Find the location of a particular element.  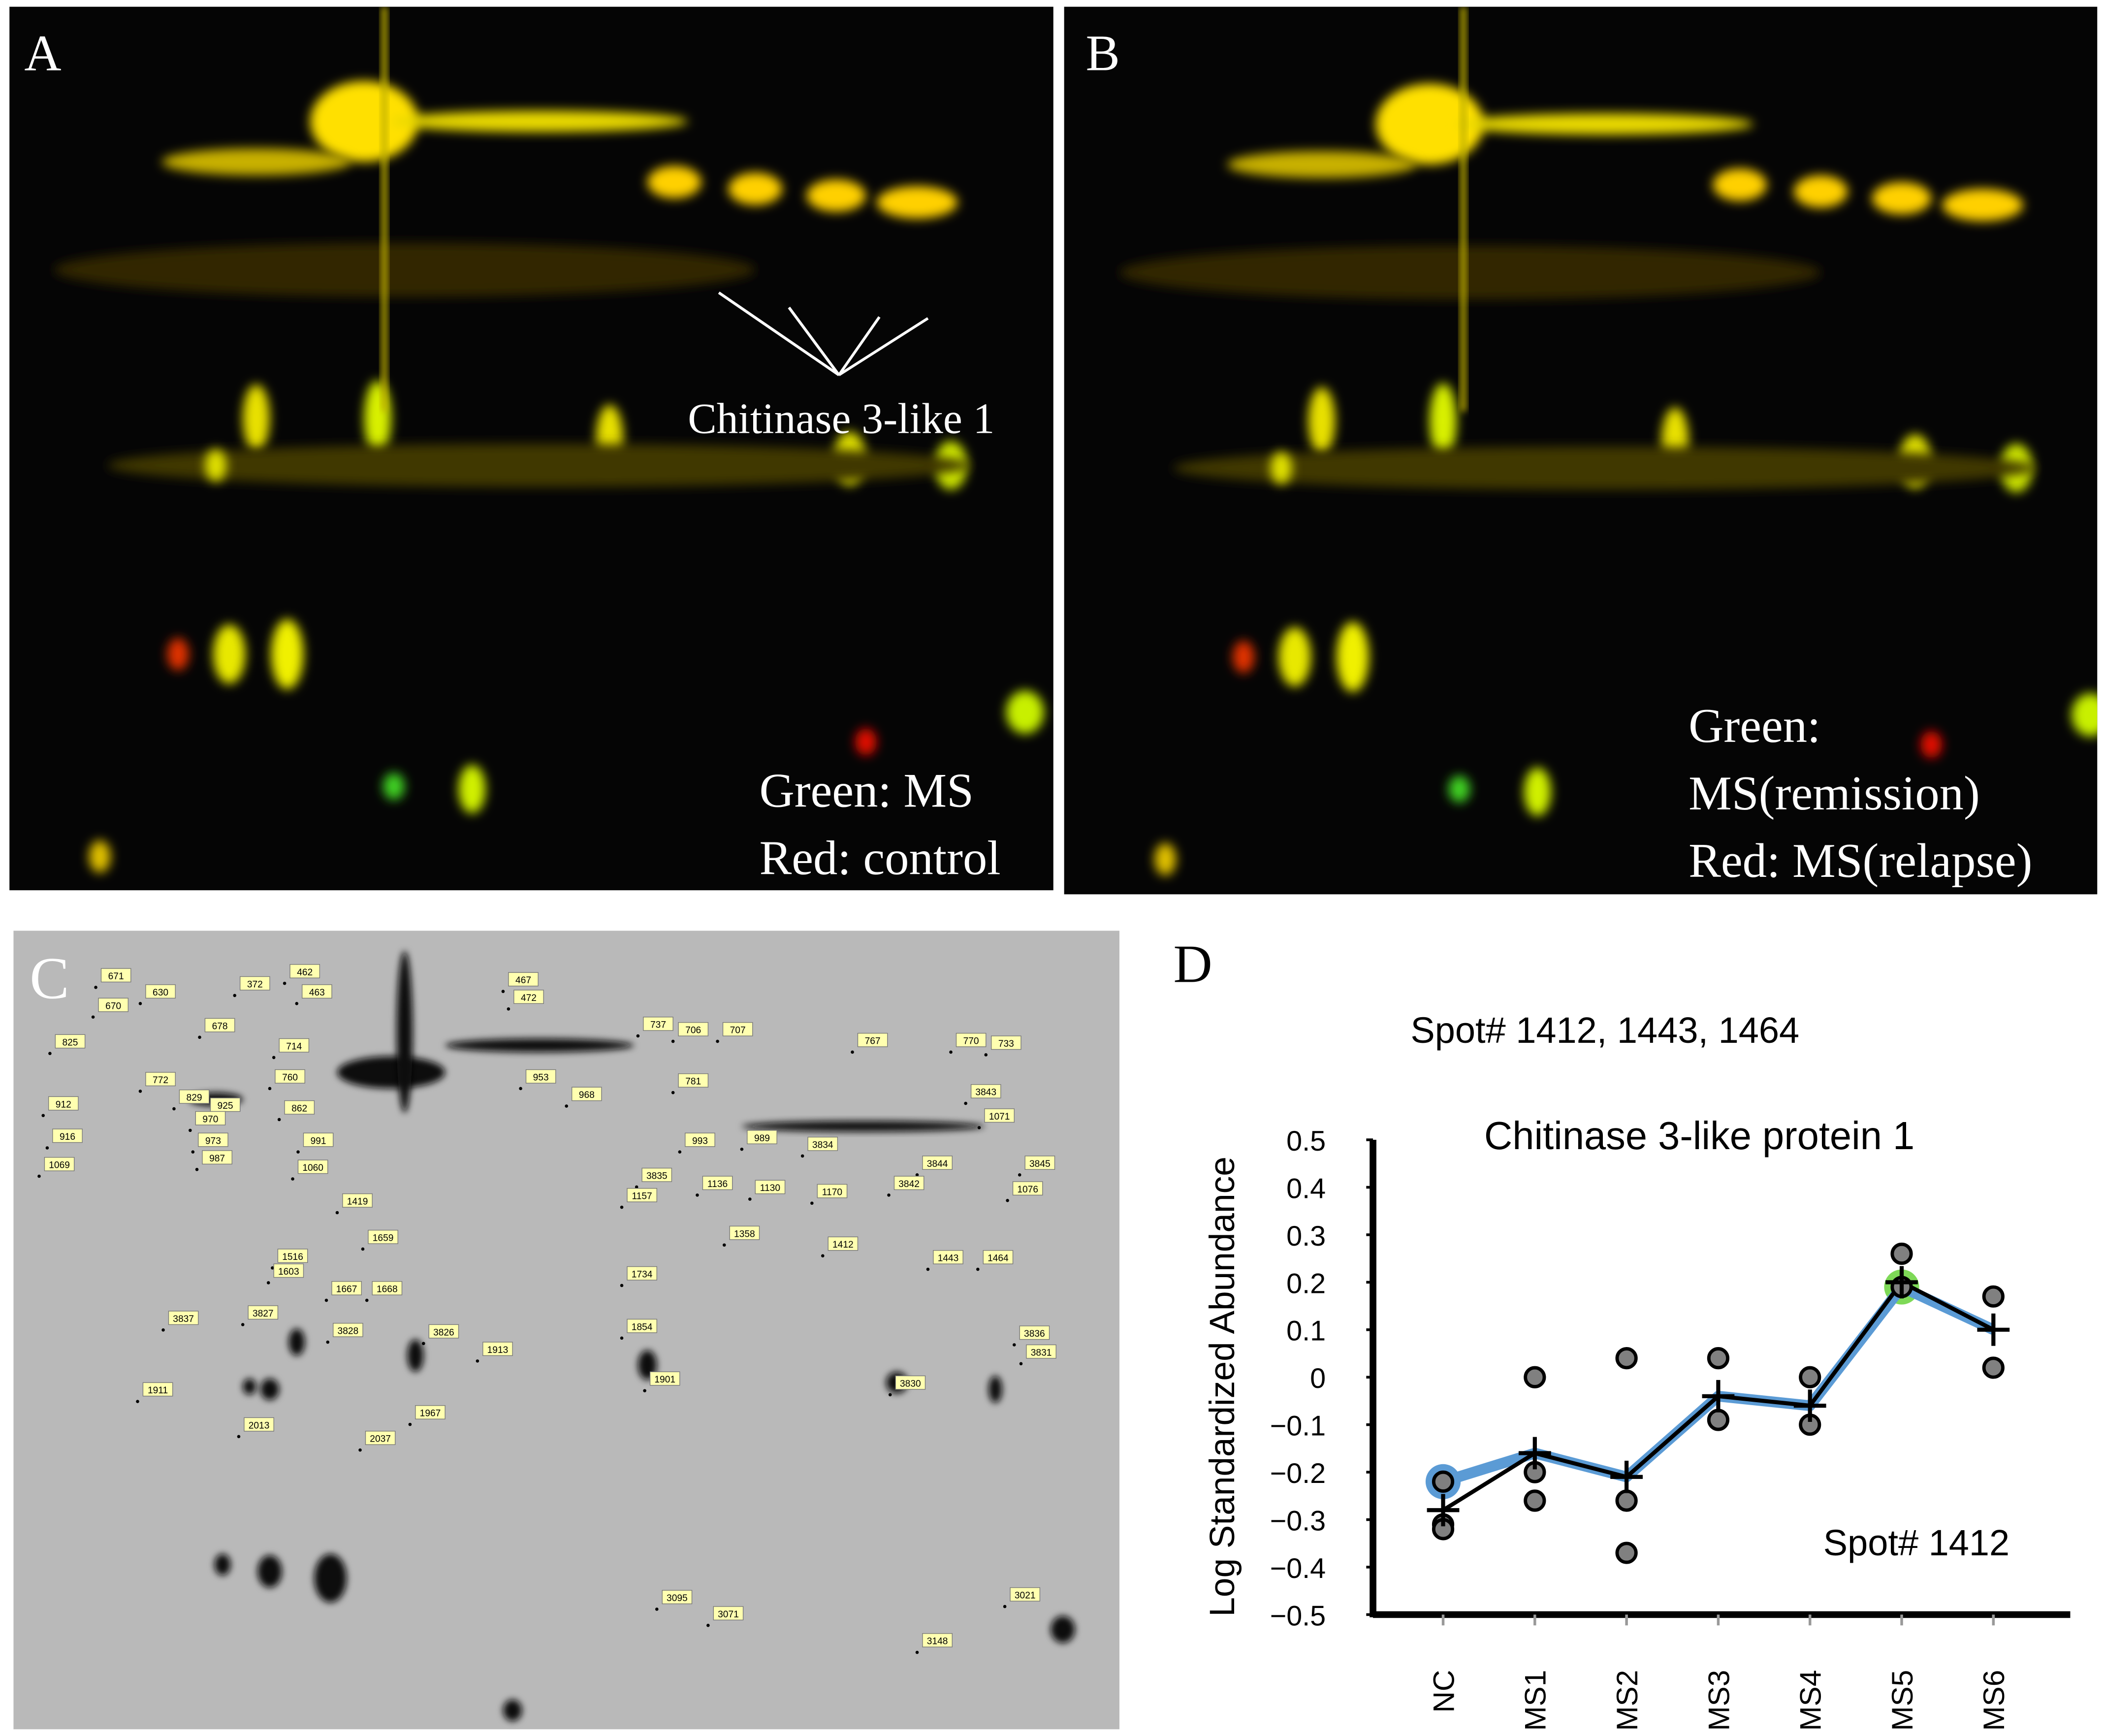

spot-label: 912 is located at coordinates (63, 1104).